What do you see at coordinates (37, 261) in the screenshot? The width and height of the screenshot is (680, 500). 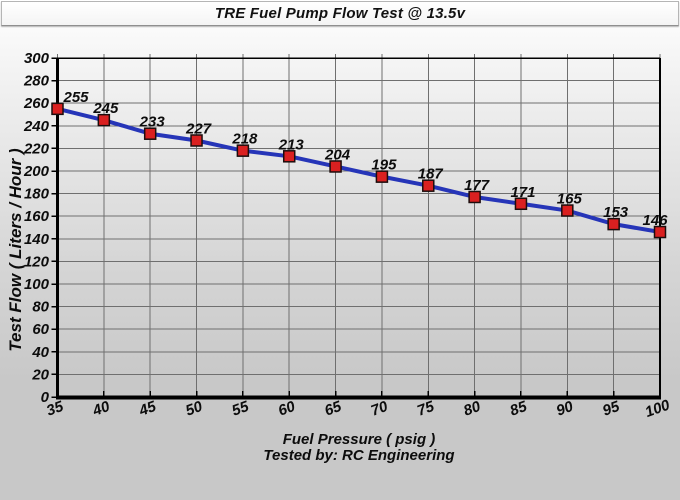 I see `svg-text: 120` at bounding box center [37, 261].